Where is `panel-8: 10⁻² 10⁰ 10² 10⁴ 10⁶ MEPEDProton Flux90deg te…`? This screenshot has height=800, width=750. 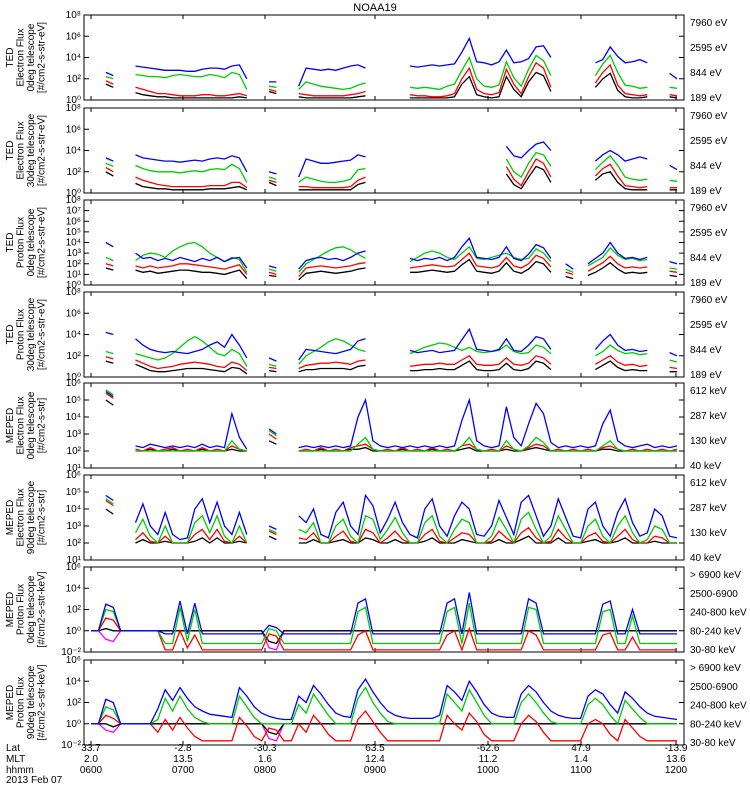
panel-8: 10⁻² 10⁰ 10² 10⁴ 10⁶ MEPEDProton Flux90deg te… is located at coordinates (376, 703).